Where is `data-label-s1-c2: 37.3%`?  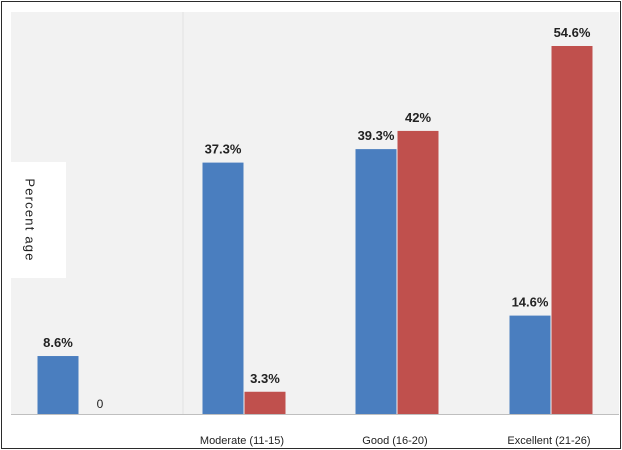
data-label-s1-c2: 37.3% is located at coordinates (223, 149).